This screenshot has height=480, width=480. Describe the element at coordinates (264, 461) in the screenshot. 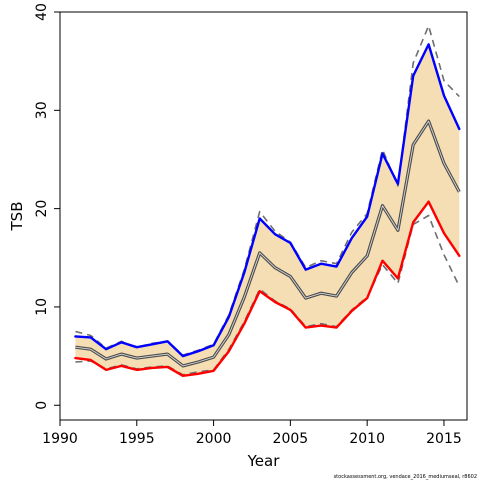

I see `x-axis-label: Year` at that location.